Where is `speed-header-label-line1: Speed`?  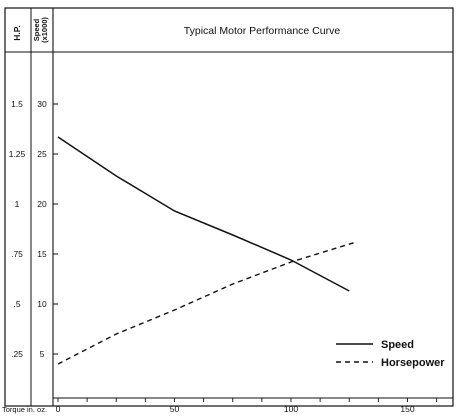 speed-header-label-line1: Speed is located at coordinates (36, 29).